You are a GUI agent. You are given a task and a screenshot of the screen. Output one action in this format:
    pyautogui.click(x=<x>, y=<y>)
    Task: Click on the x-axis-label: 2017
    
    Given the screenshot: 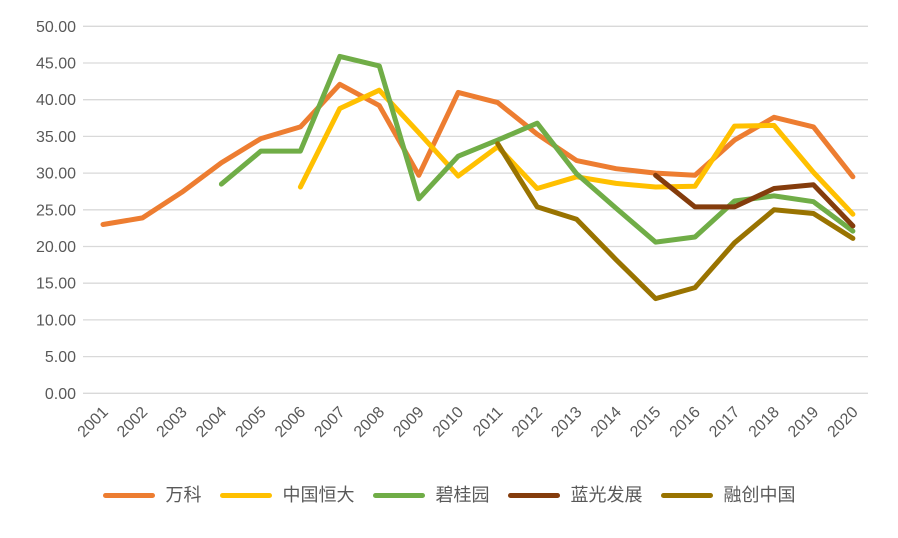 What is the action you would take?
    pyautogui.click(x=724, y=422)
    